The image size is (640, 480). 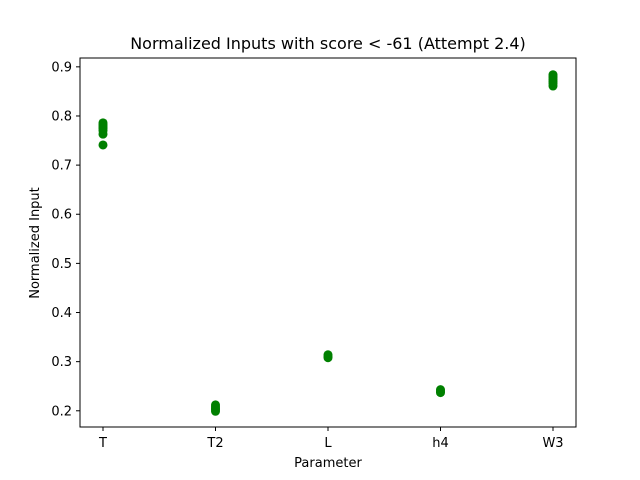 What do you see at coordinates (61, 264) in the screenshot?
I see `y-tick-label-0.5: 0.5` at bounding box center [61, 264].